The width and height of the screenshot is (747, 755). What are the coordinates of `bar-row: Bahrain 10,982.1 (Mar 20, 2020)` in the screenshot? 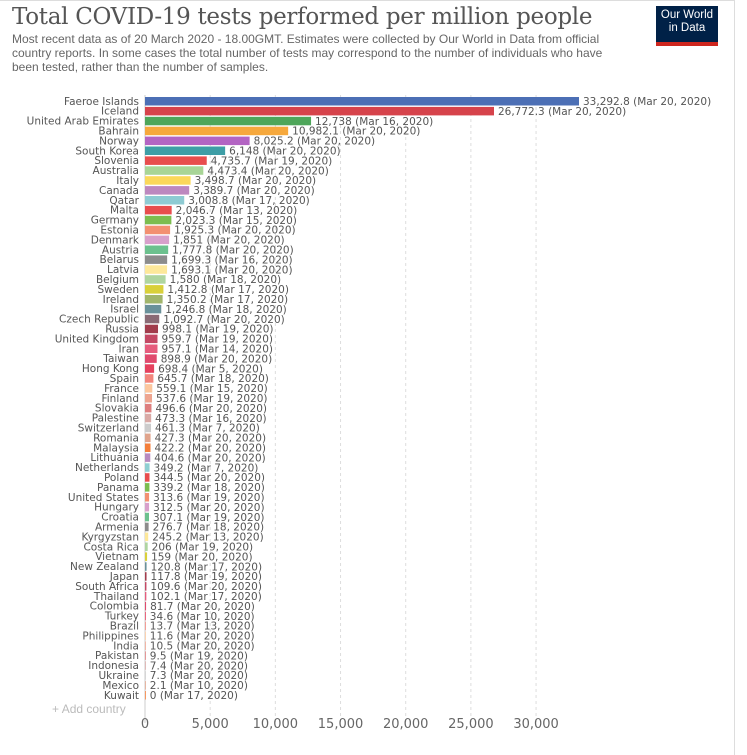 It's located at (259, 132).